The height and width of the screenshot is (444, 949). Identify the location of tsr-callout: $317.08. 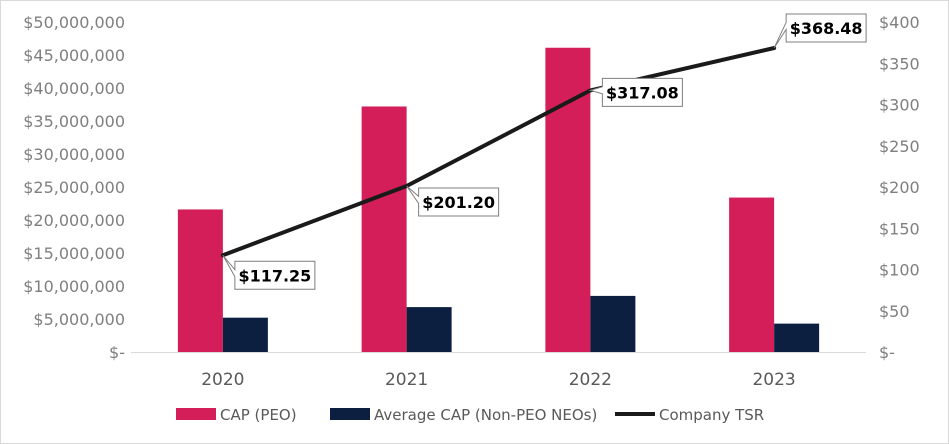
(635, 92).